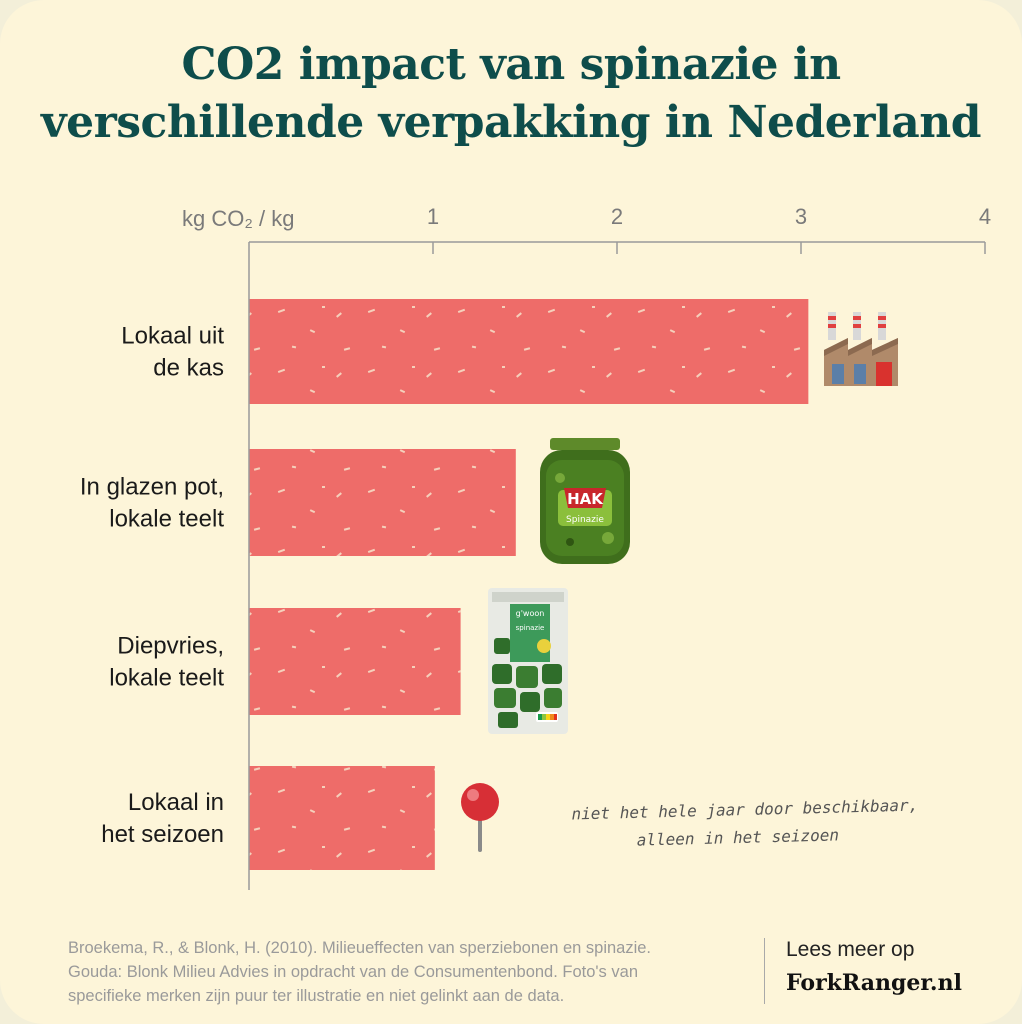 The height and width of the screenshot is (1024, 1022). I want to click on jar-brand-label: HAK, so click(585, 499).